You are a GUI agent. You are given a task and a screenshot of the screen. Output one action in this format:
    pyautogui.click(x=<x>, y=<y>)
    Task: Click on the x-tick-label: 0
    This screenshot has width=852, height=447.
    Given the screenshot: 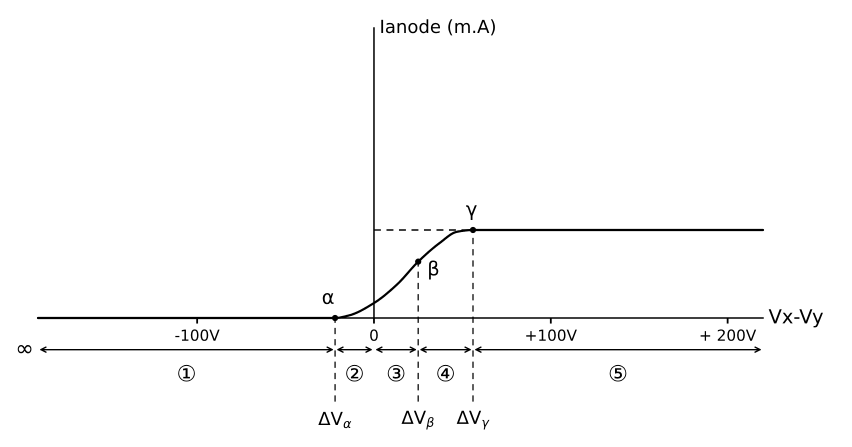 What is the action you would take?
    pyautogui.click(x=374, y=335)
    